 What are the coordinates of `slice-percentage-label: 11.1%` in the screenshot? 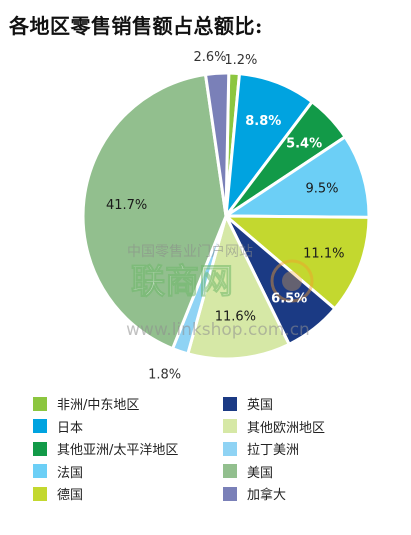 It's located at (323, 254).